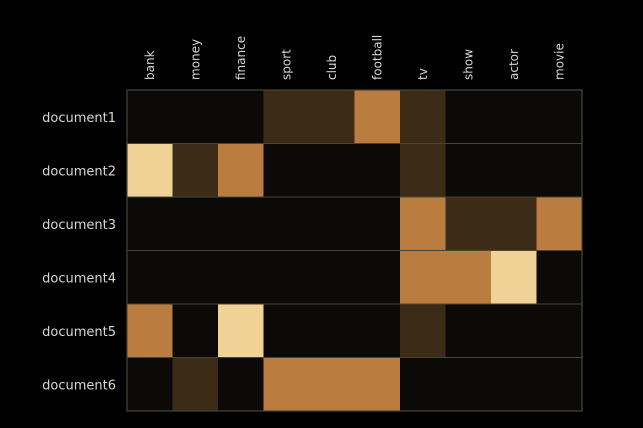 The image size is (643, 428). I want to click on heatmap-cell-document1-bank, so click(150, 117).